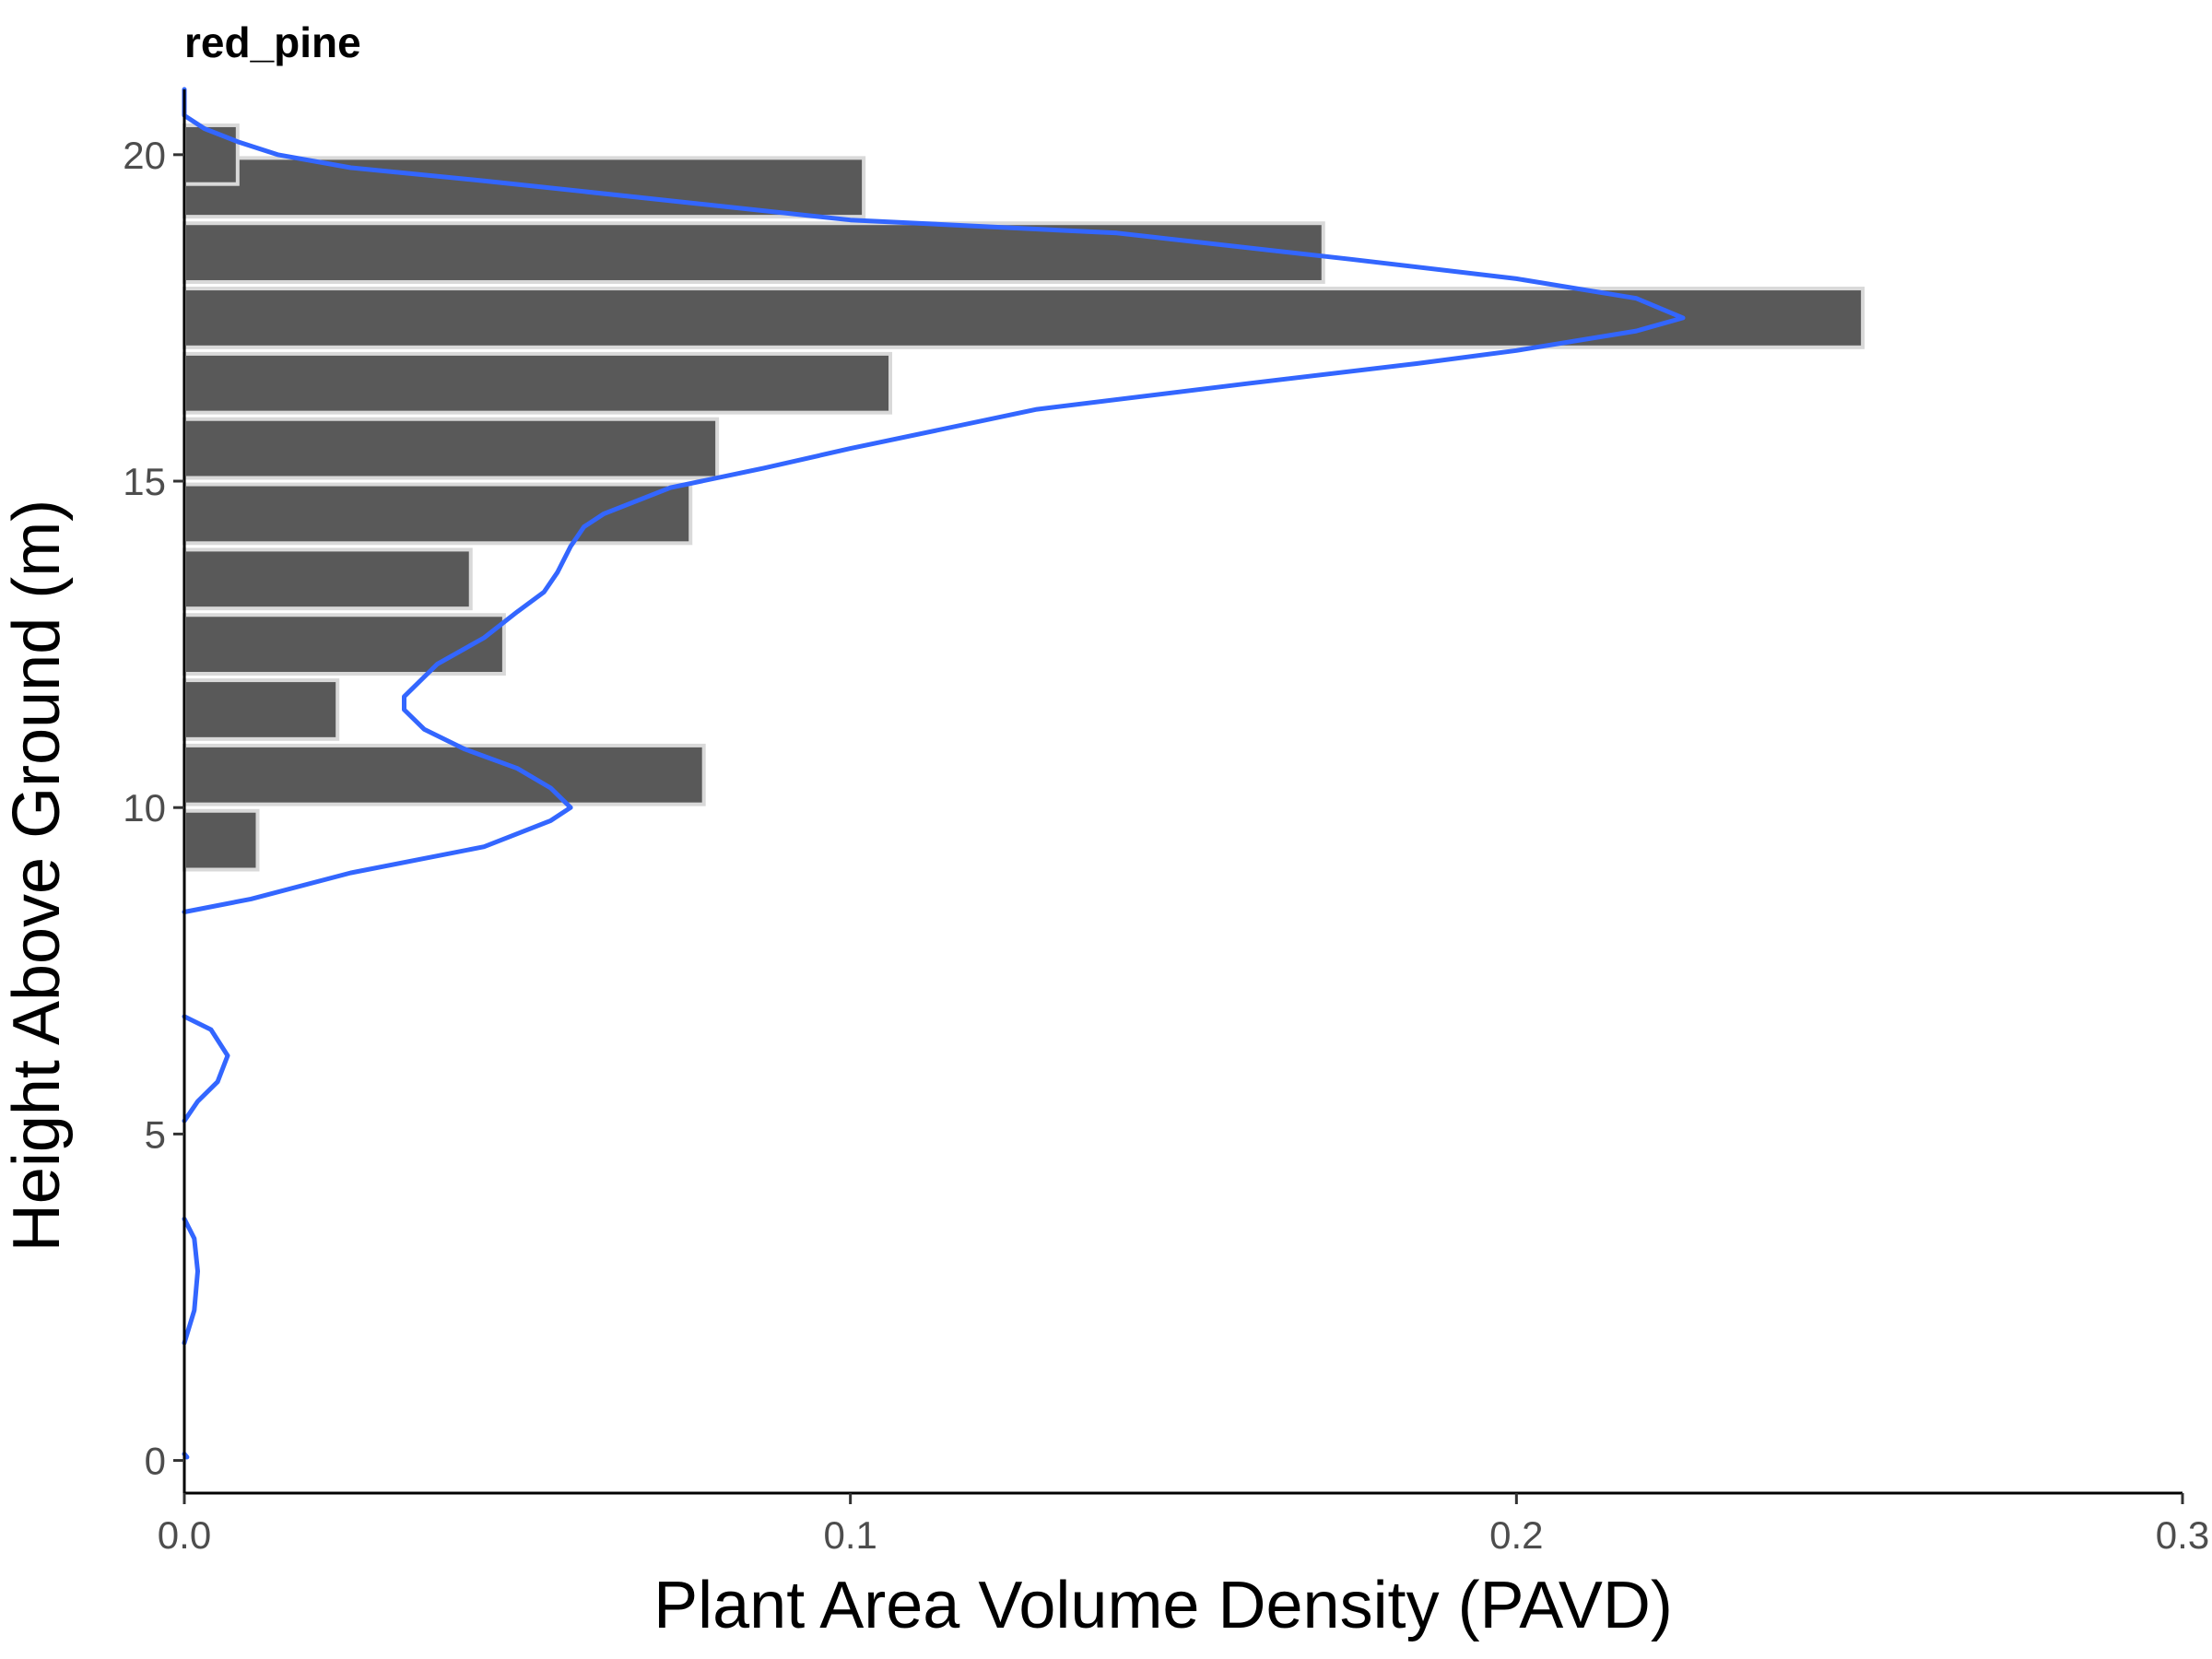  Describe the element at coordinates (37, 876) in the screenshot. I see `y-axis-title: Height Above Ground (m)` at that location.